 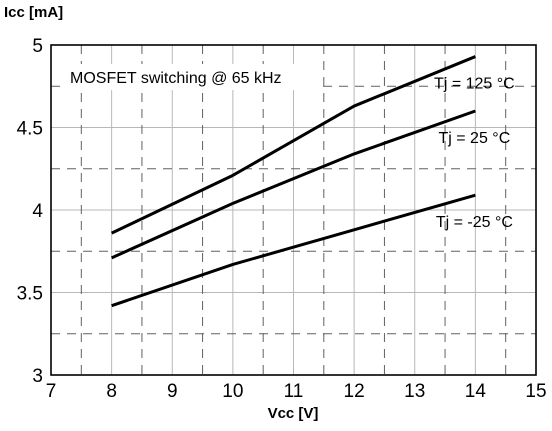 What do you see at coordinates (474, 138) in the screenshot?
I see `series-label-2: Tj = 25 °C` at bounding box center [474, 138].